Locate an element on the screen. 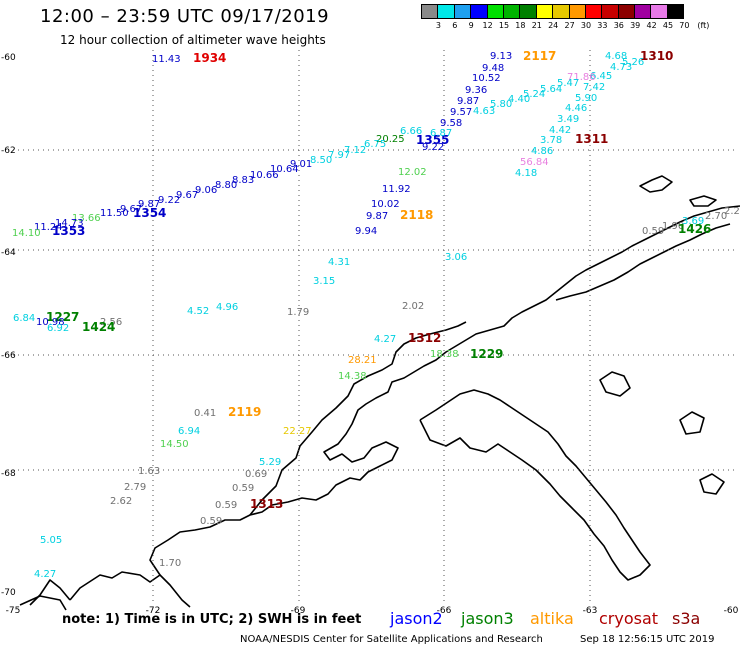 This screenshot has height=650, width=740. legend-label: 6 is located at coordinates (455, 25).